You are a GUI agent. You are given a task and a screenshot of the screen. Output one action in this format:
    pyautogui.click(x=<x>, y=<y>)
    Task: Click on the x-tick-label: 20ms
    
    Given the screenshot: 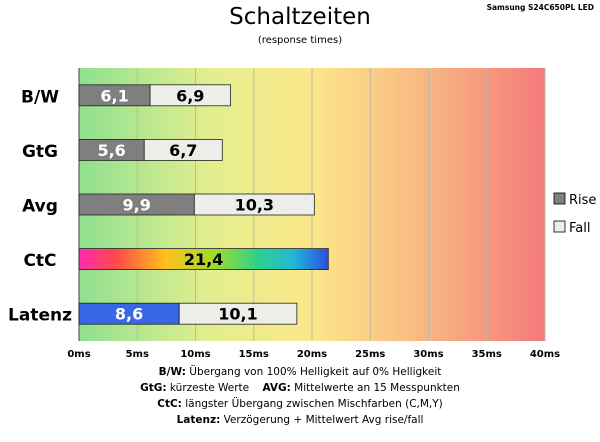 What is the action you would take?
    pyautogui.click(x=312, y=354)
    